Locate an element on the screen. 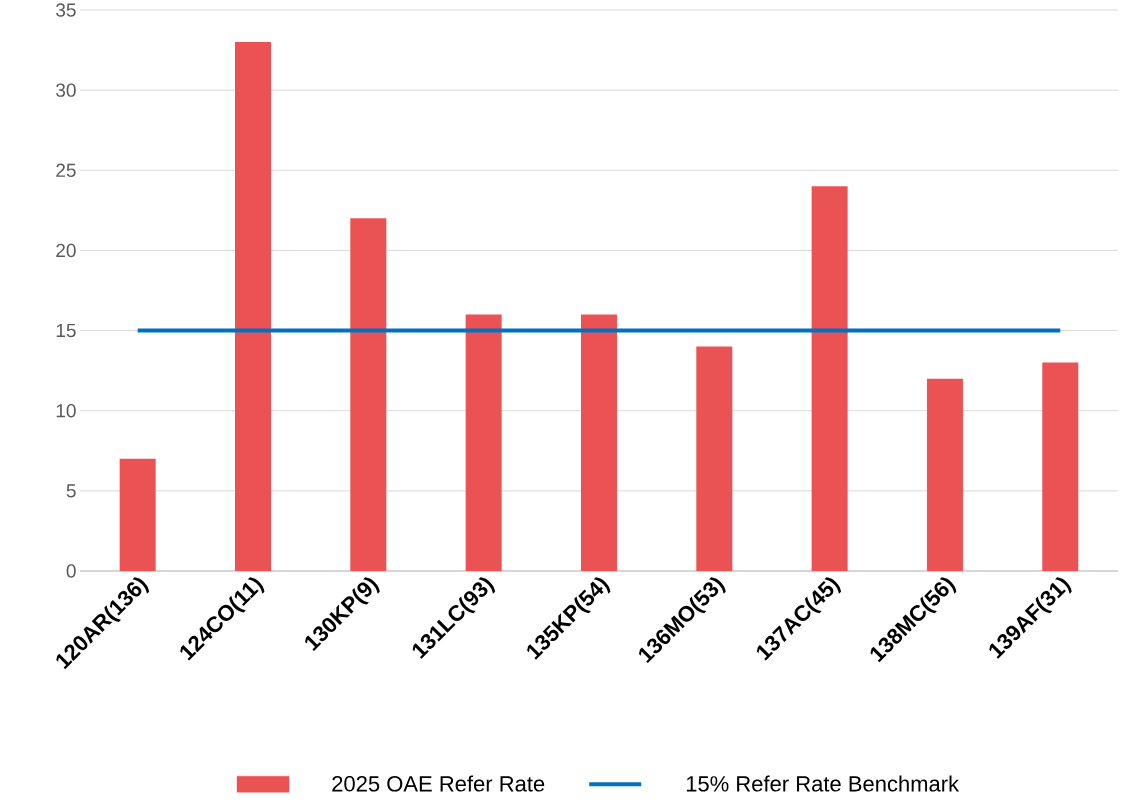  y-tick-label: 15 is located at coordinates (66, 330).